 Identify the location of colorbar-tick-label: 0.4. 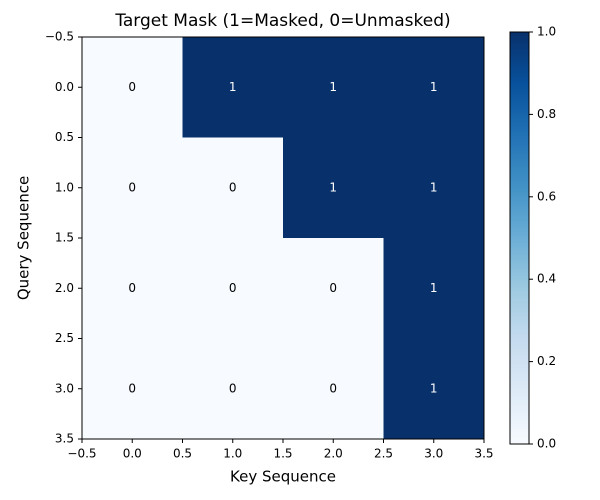
(546, 279).